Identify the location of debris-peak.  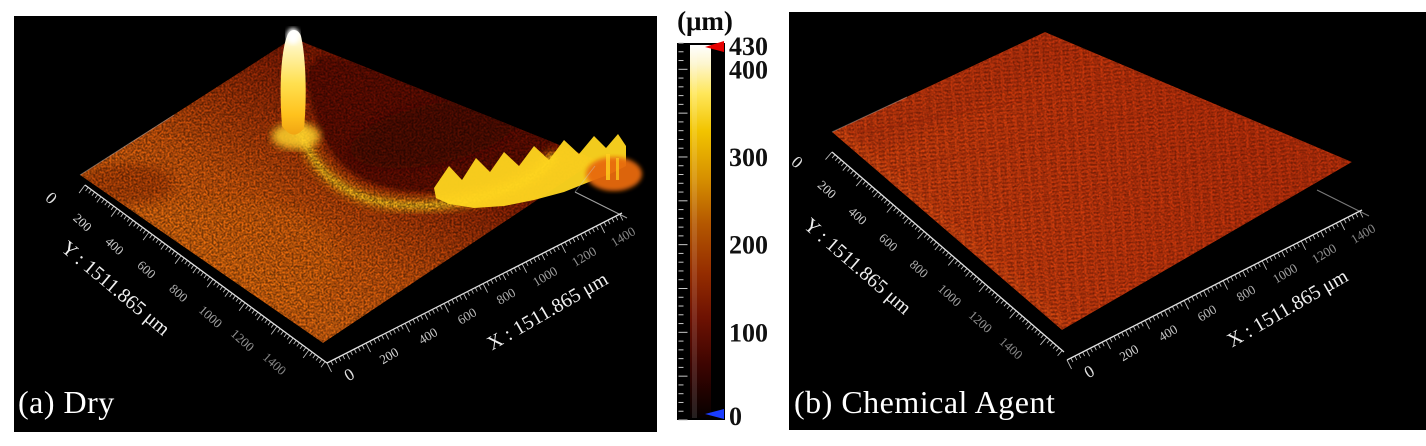
(293, 82).